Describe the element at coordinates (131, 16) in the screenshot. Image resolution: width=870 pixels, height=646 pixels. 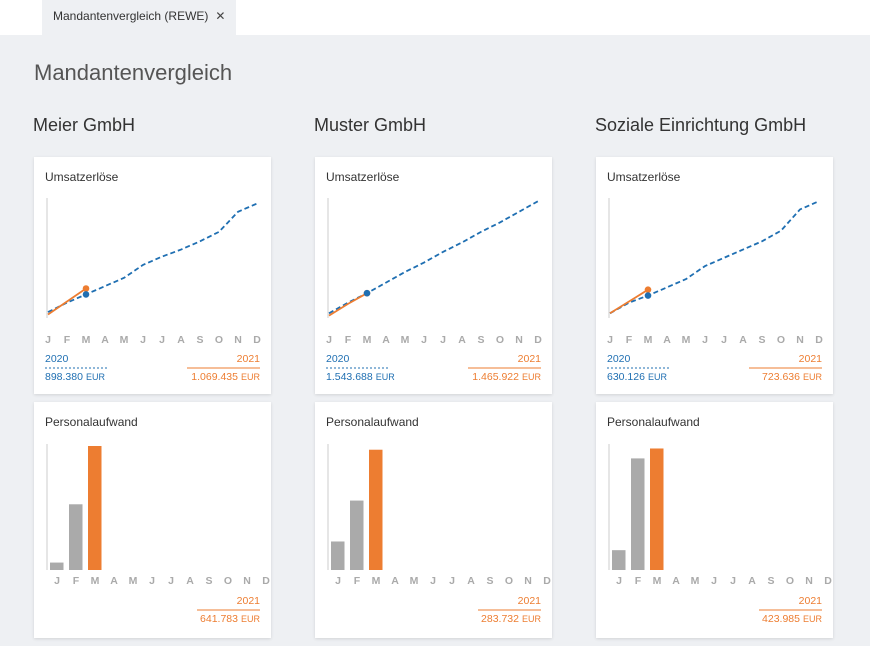
I see `tab-label: Mandantenvergleich (REWE)` at that location.